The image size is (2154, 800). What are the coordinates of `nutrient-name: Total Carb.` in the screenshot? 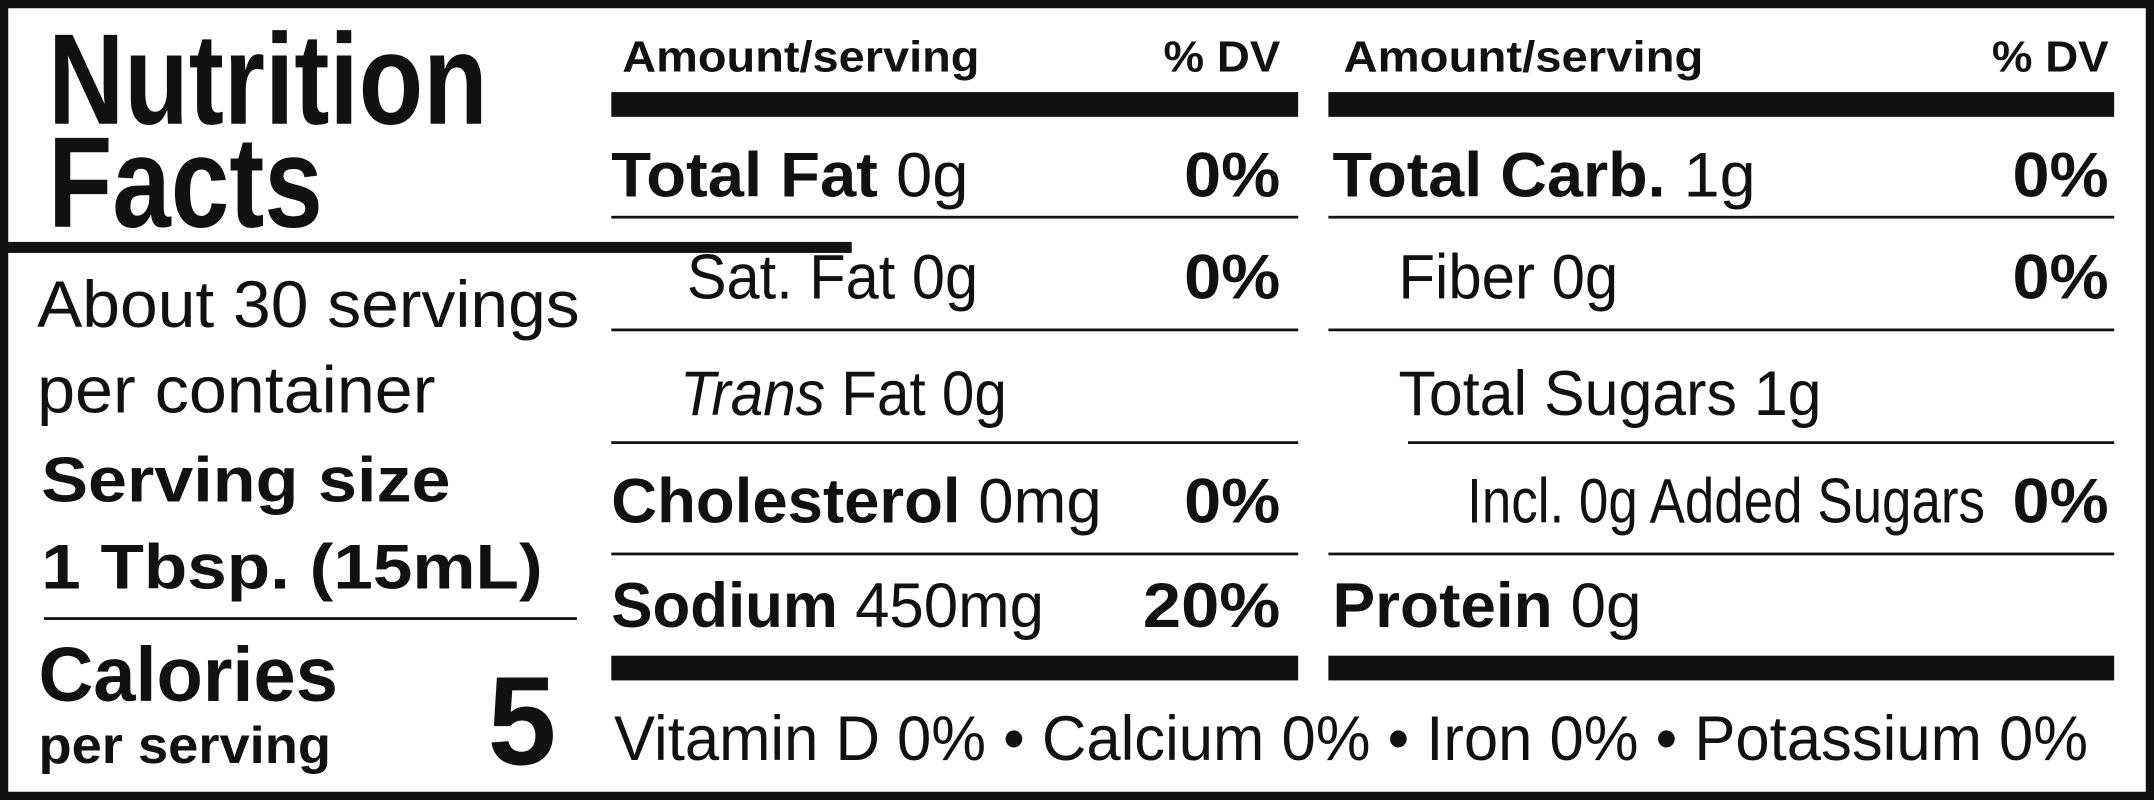 It's located at (1499, 176).